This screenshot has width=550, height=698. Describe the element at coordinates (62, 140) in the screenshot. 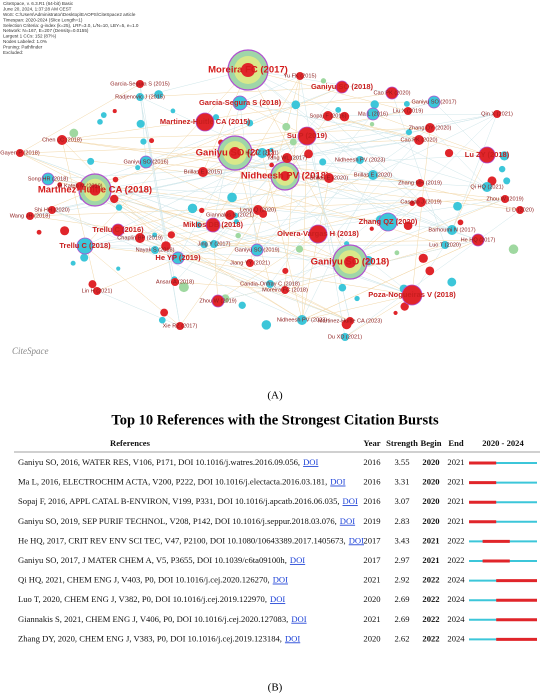

I see `node-label: Chen LC (2018)` at that location.